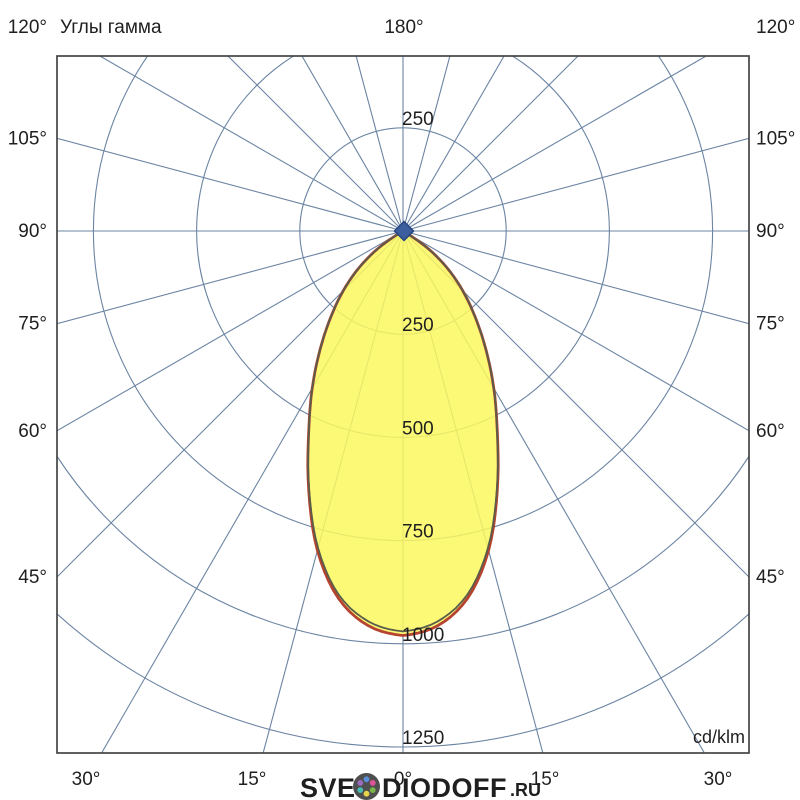  What do you see at coordinates (404, 231) in the screenshot?
I see `luminaire-marker-icon` at bounding box center [404, 231].